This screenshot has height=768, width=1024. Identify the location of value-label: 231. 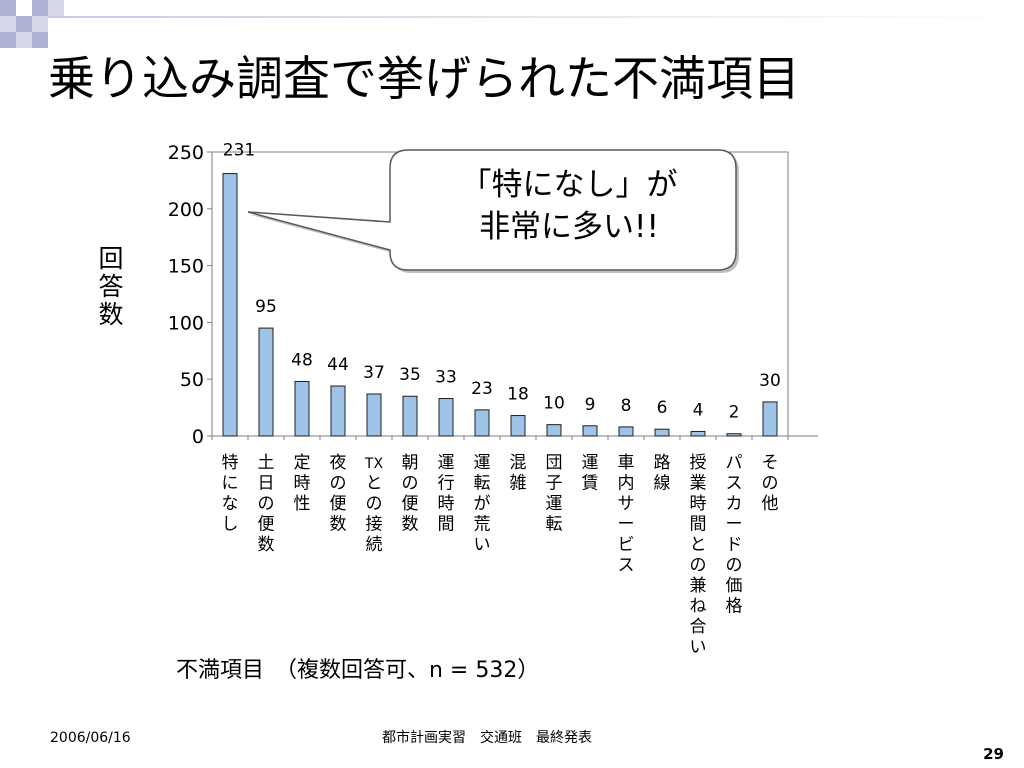
(239, 151).